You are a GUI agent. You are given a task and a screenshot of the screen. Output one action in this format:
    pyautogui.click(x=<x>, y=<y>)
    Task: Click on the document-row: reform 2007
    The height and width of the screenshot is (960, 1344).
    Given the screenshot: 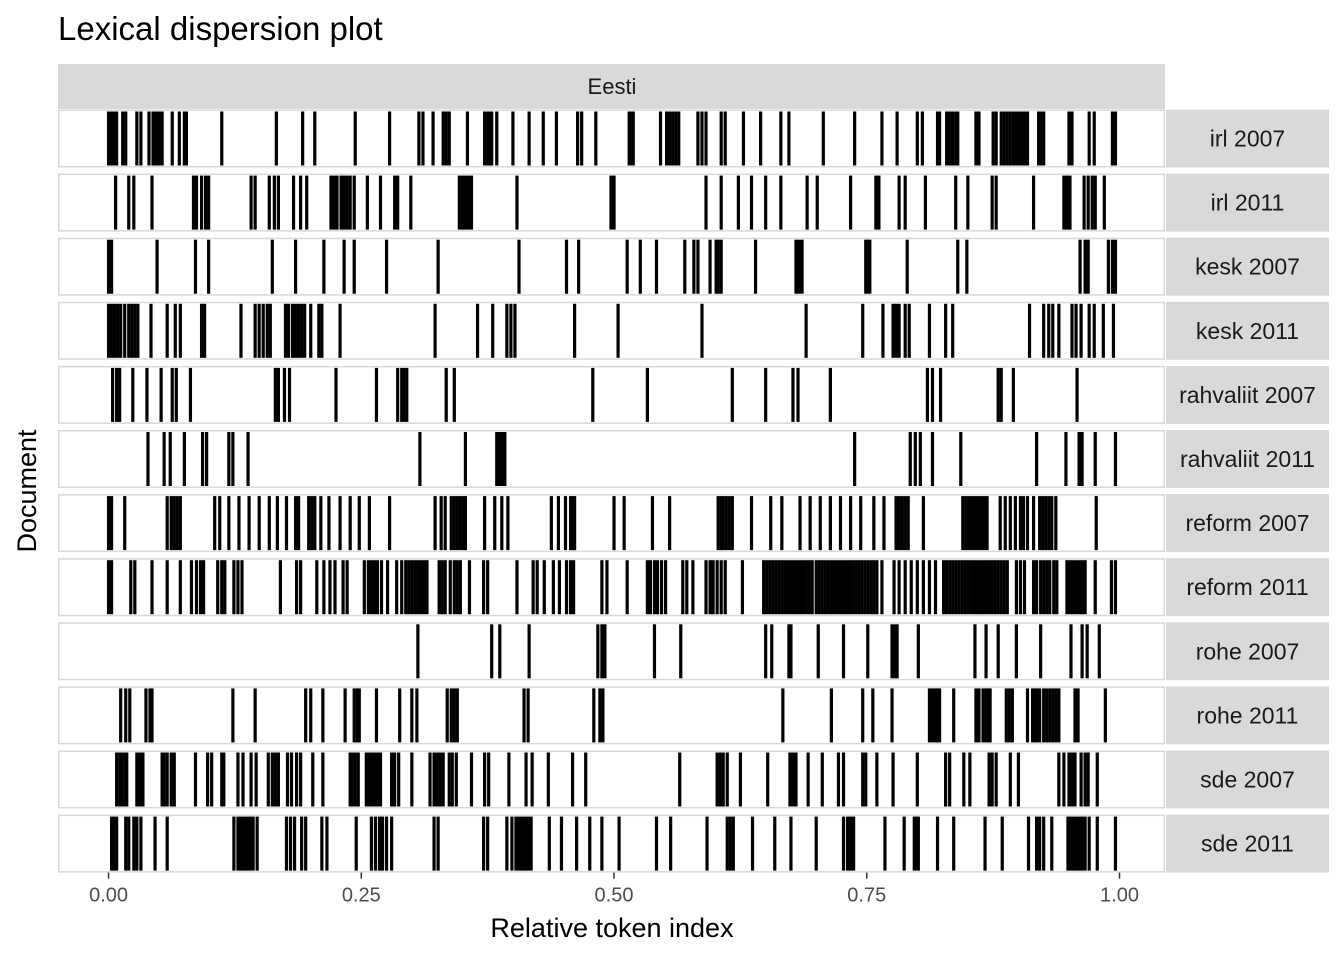 What is the action you would take?
    pyautogui.click(x=693, y=523)
    